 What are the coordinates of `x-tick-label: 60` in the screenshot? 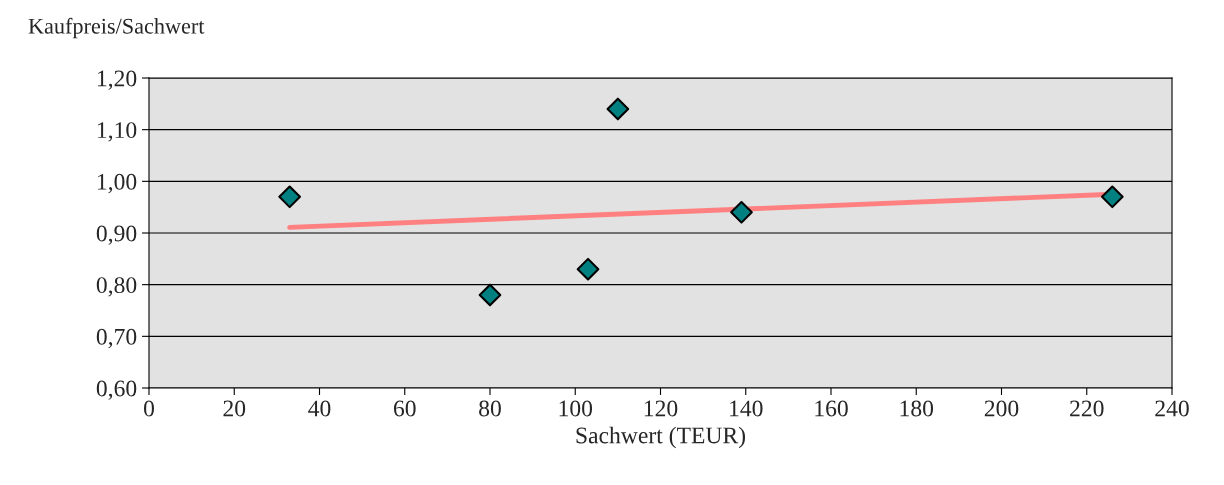 It's located at (404, 408).